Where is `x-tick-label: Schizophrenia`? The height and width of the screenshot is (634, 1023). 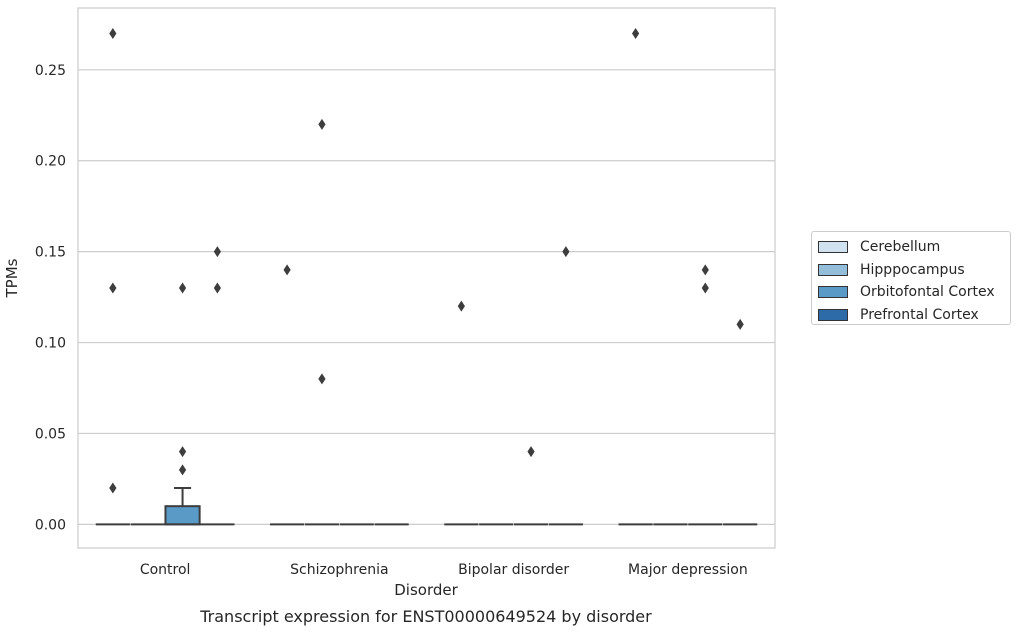 x-tick-label: Schizophrenia is located at coordinates (339, 570).